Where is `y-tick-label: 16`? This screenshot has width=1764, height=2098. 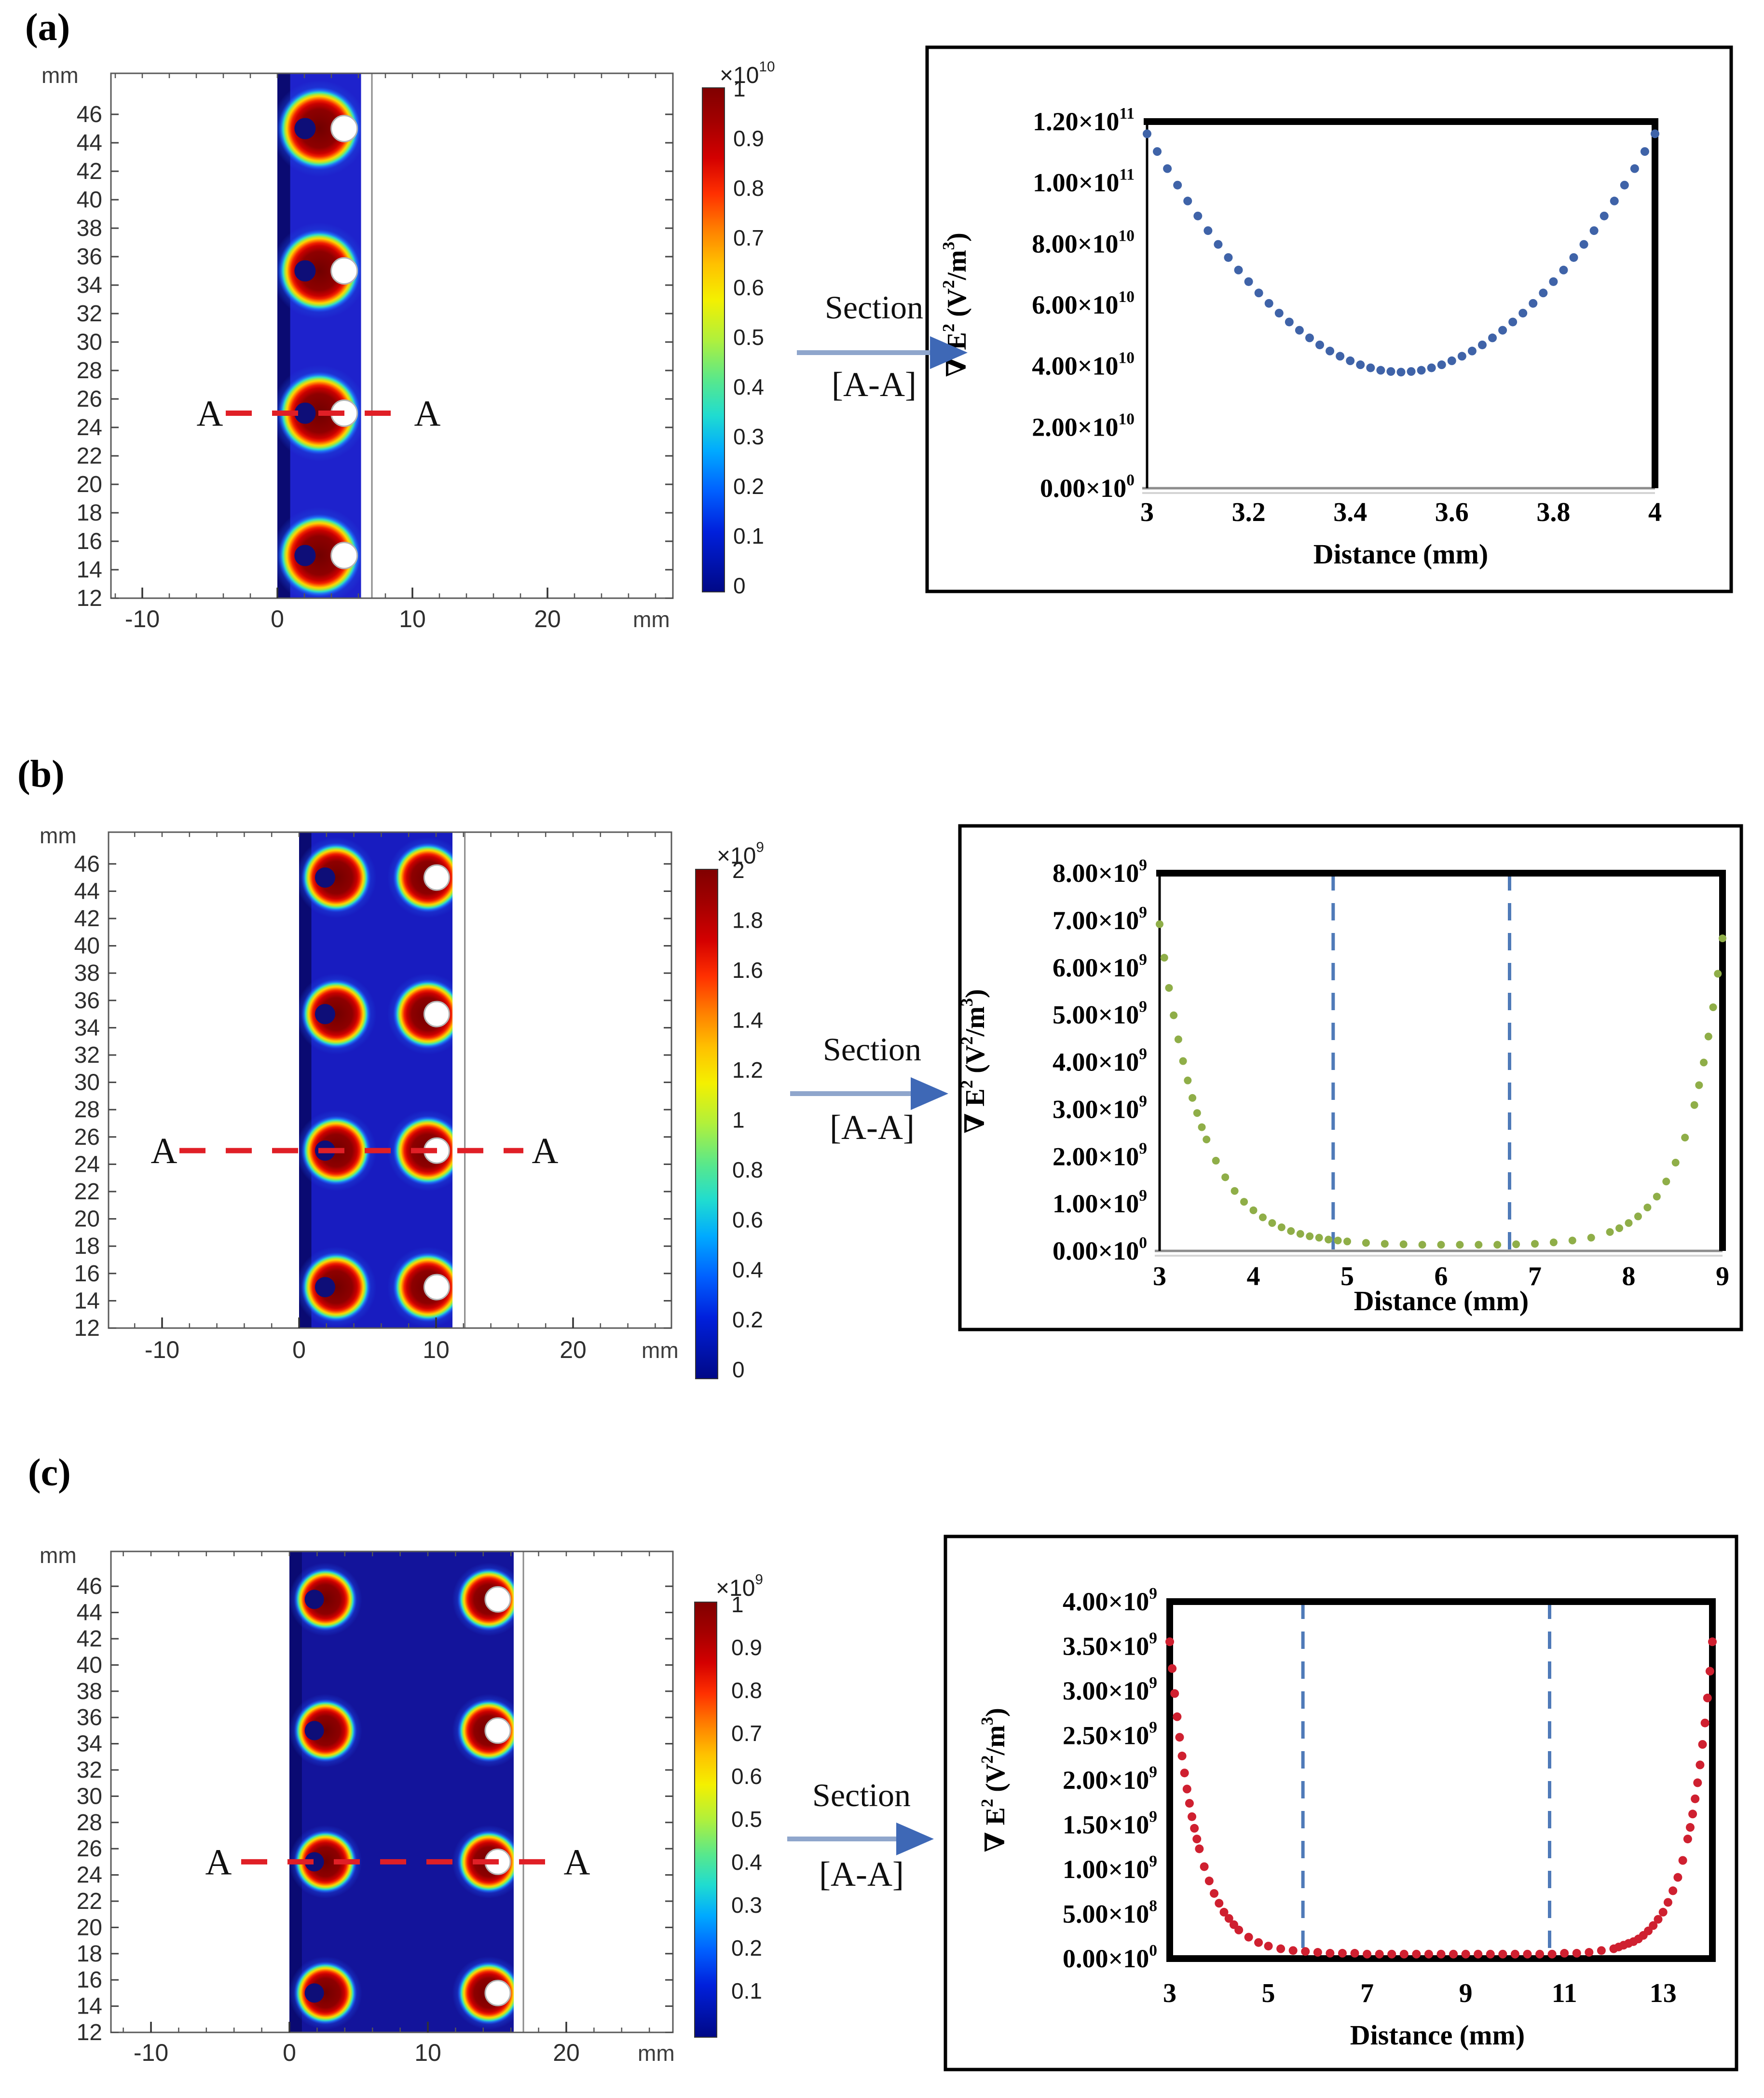 y-tick-label: 16 is located at coordinates (87, 1274).